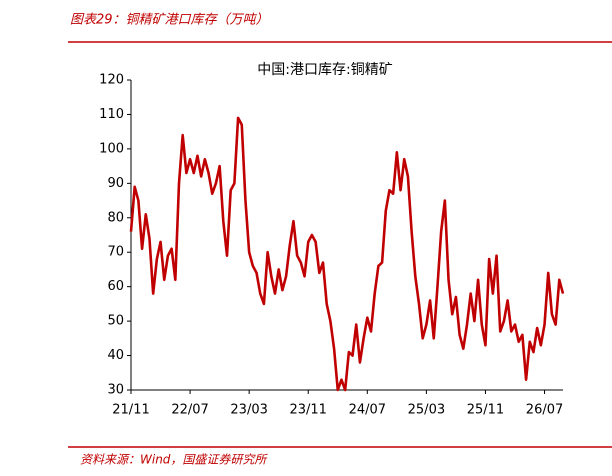 The width and height of the screenshot is (612, 476). Describe the element at coordinates (174, 460) in the screenshot. I see `source-note: 资料来源：Wind，国盛证券研究所` at that location.